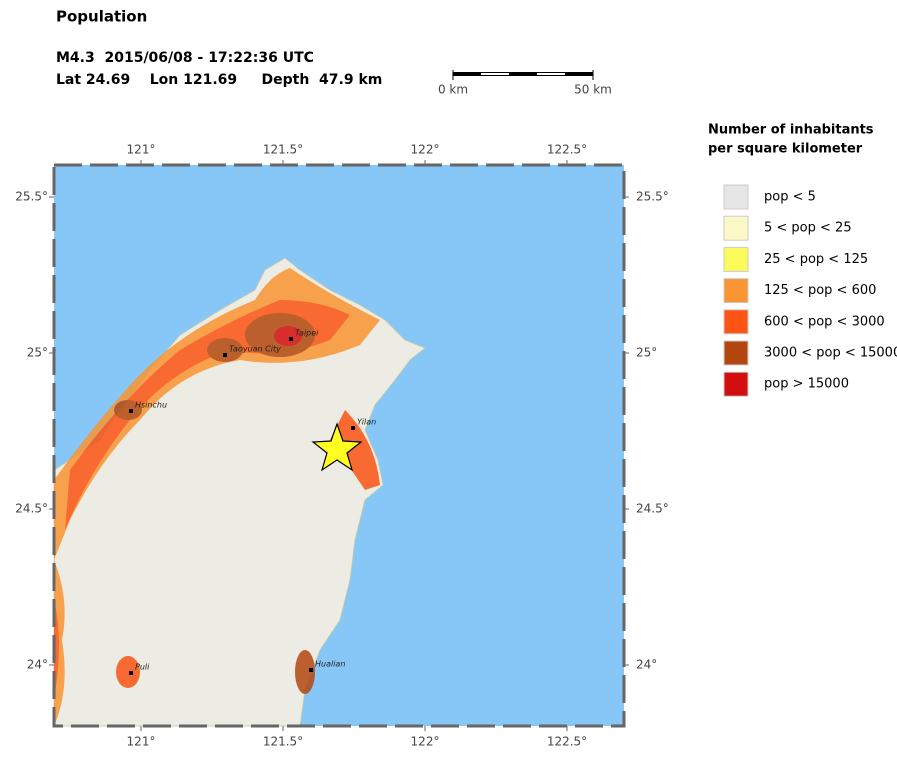  Describe the element at coordinates (790, 197) in the screenshot. I see `legend-label: pop < 5` at that location.